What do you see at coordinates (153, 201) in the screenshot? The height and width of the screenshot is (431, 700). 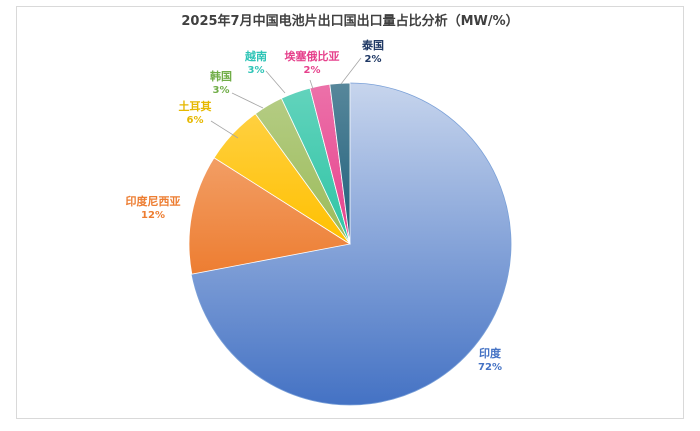 I see `slice-label-2: 印度尼西亚` at bounding box center [153, 201].